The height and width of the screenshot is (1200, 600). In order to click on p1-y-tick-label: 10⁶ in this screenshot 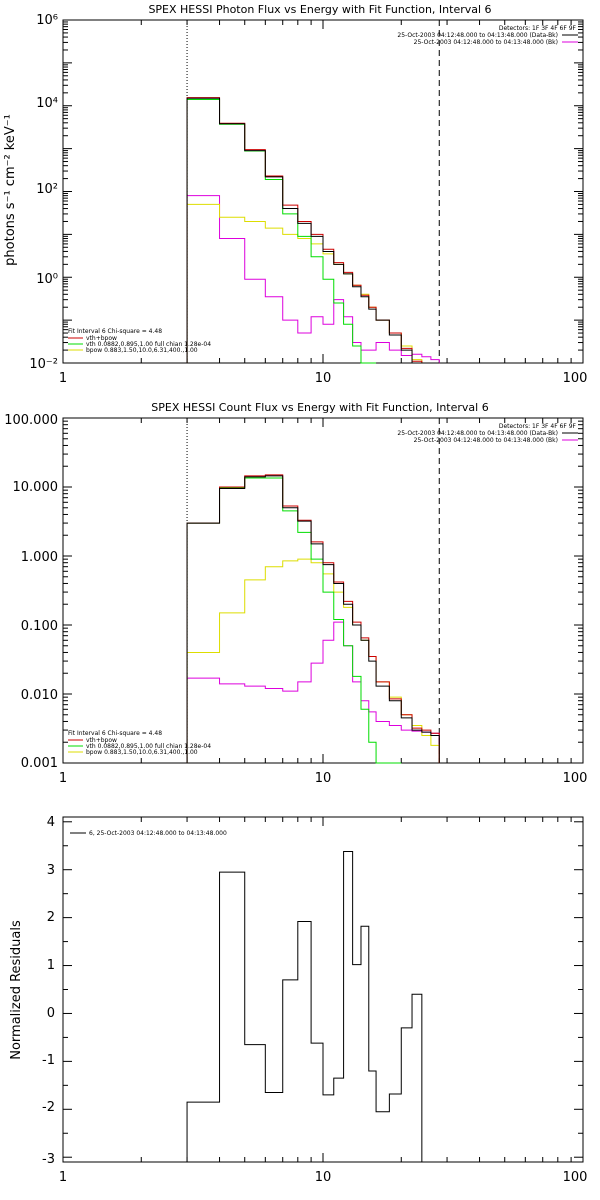, I will do `click(47, 20)`.